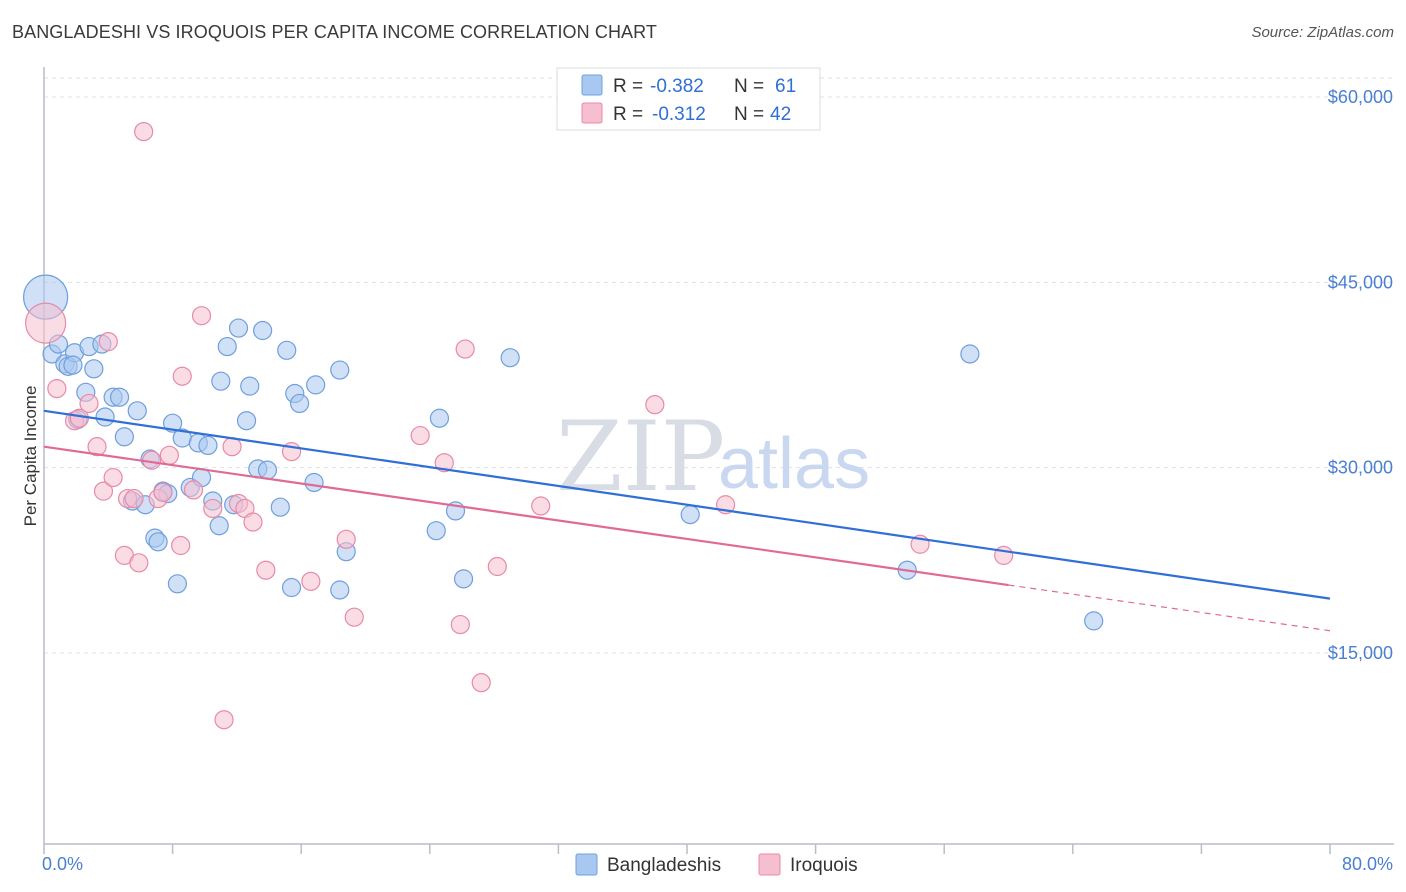 The width and height of the screenshot is (1406, 892). I want to click on y-tick-label: $15,000, so click(1360, 653).